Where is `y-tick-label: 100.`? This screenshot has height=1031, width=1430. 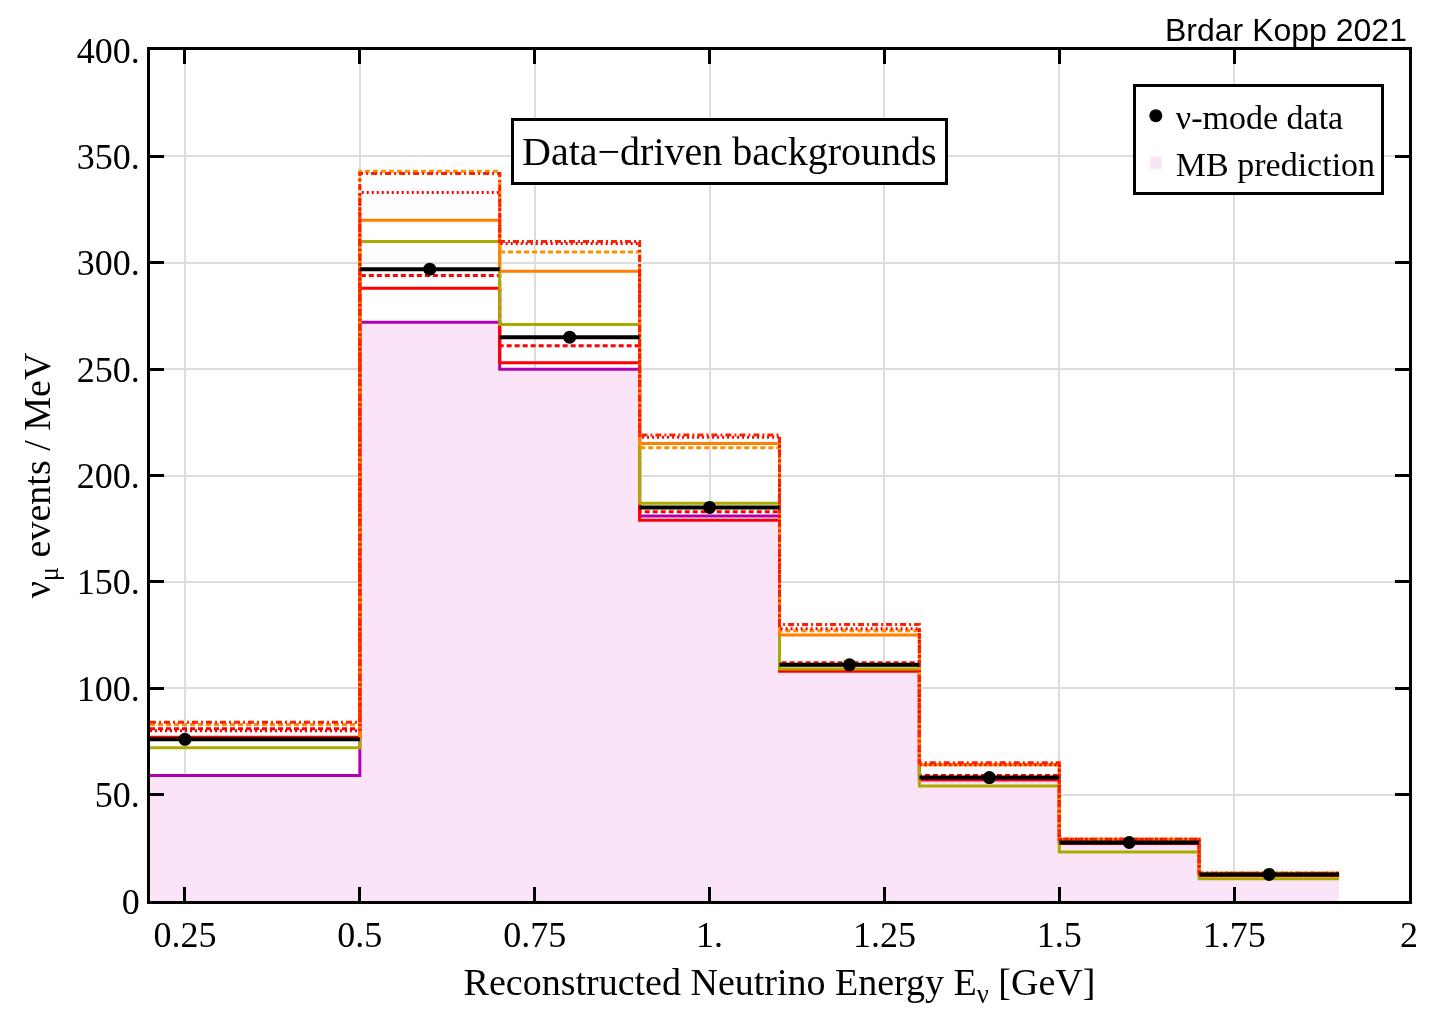
y-tick-label: 100. is located at coordinates (108, 688).